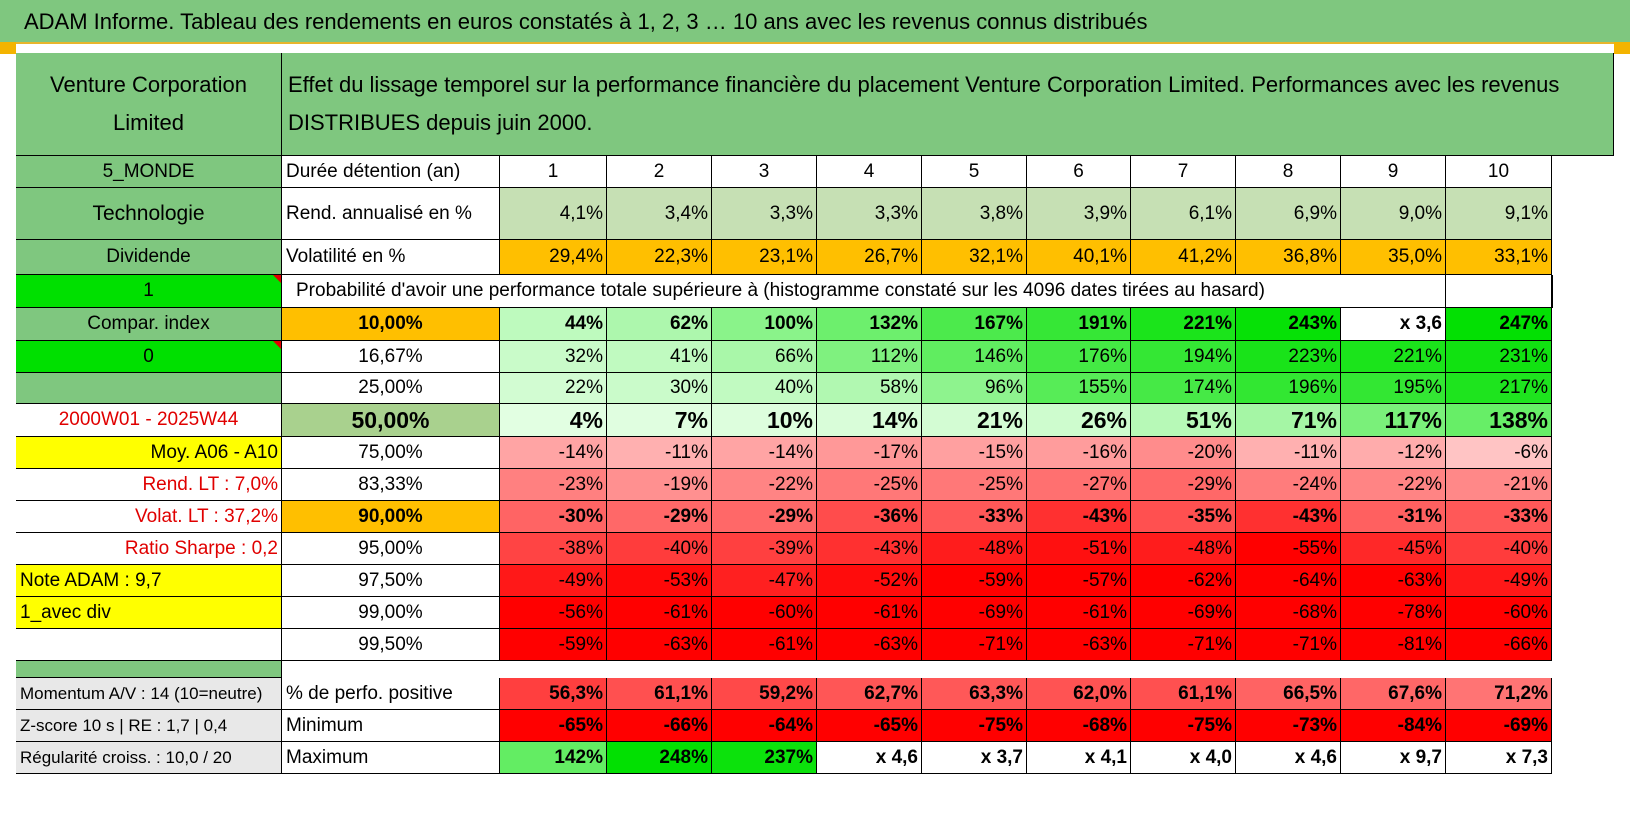 The height and width of the screenshot is (815, 1630). Describe the element at coordinates (440, 122) in the screenshot. I see `description-line2: DISTRIBUES depuis juin 2000.` at that location.